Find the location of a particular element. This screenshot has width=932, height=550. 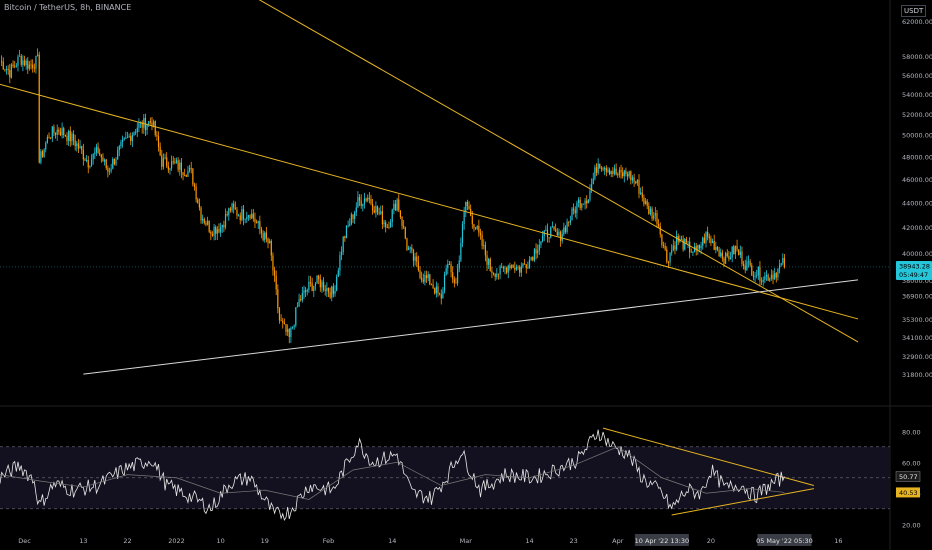

bar-countdown: 05:49:47 is located at coordinates (913, 275).